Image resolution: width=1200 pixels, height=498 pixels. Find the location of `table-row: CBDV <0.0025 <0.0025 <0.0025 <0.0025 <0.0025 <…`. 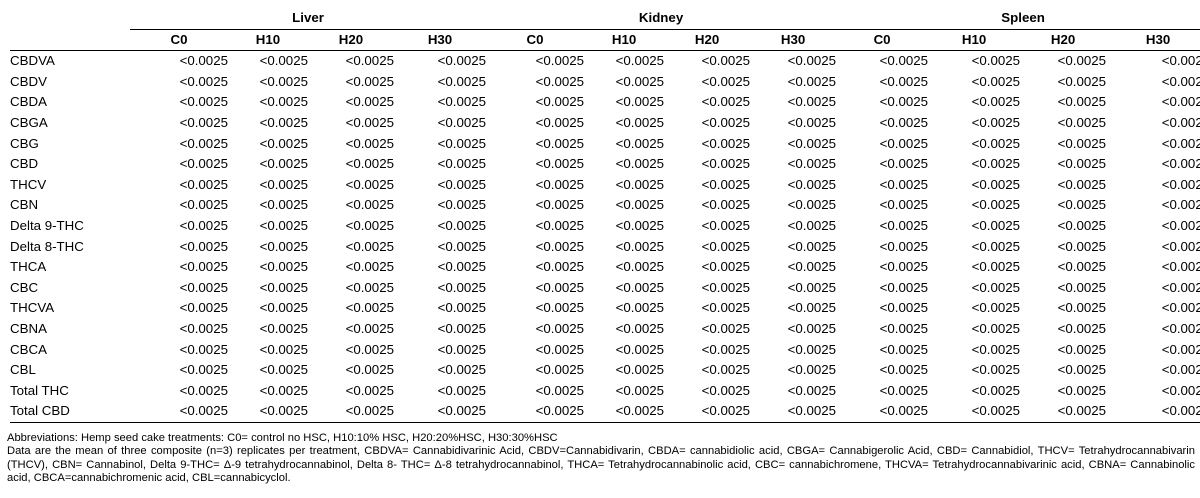

table-row: CBDV <0.0025 <0.0025 <0.0025 <0.0025 <0.0025 <… is located at coordinates (605, 82).